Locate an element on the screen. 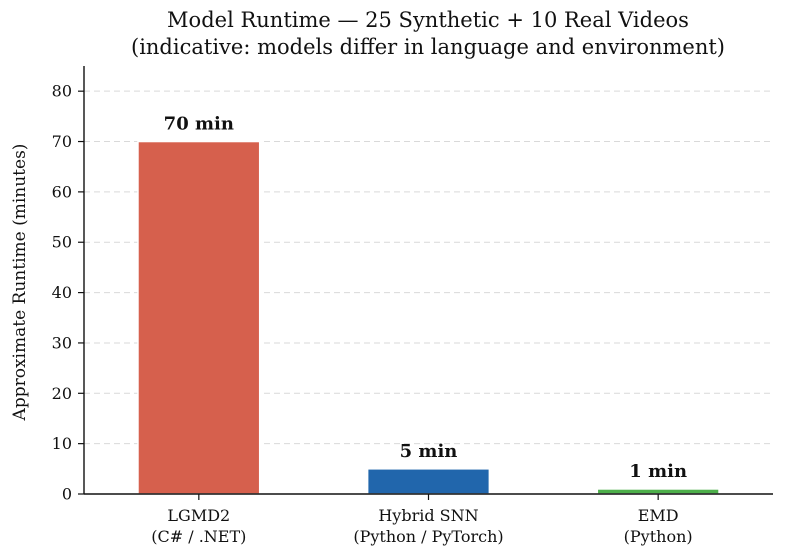  data-label: 1 min is located at coordinates (658, 471).